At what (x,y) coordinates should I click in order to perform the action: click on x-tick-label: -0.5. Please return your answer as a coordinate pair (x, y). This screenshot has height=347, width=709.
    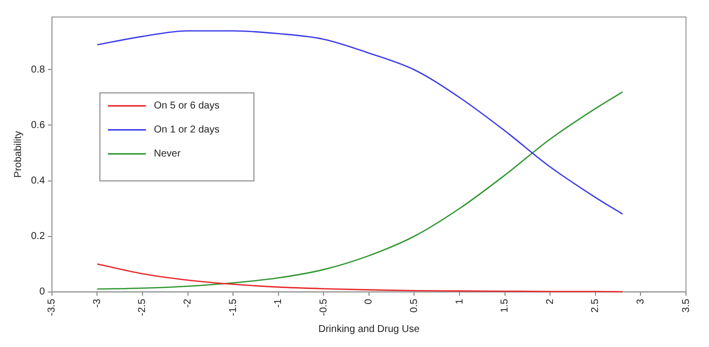
    Looking at the image, I should click on (324, 307).